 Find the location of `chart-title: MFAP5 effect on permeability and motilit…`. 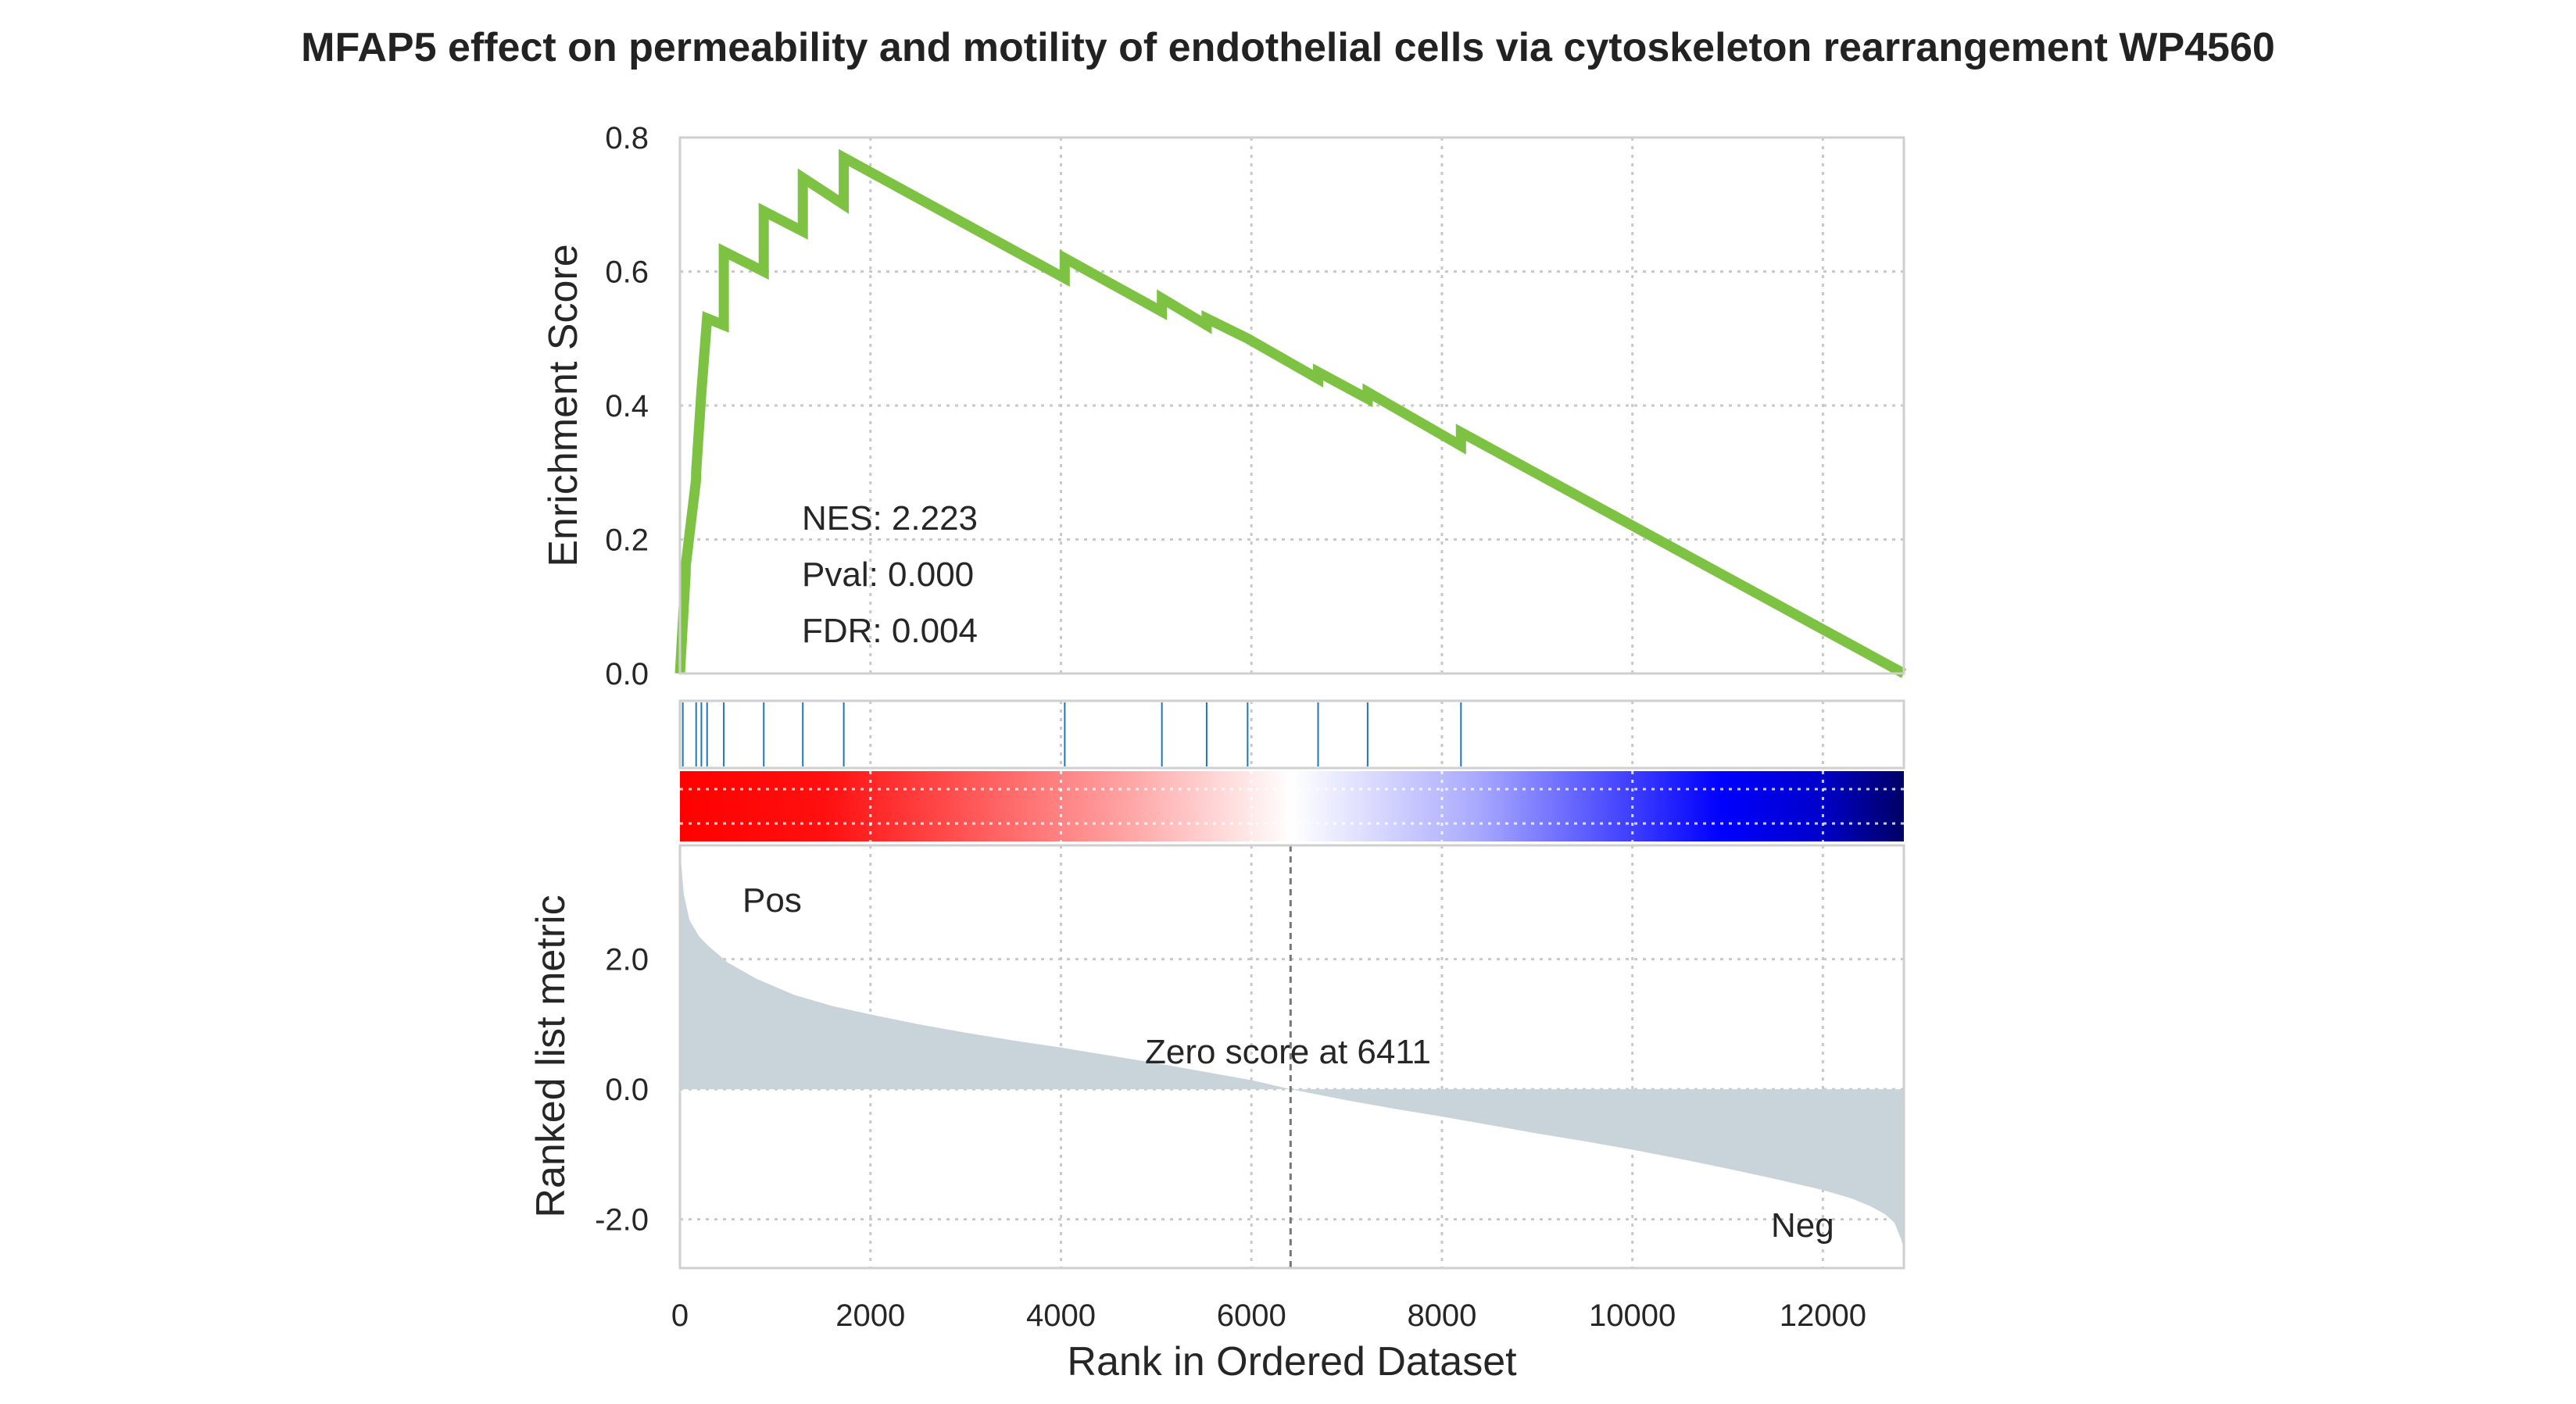

chart-title: MFAP5 effect on permeability and motilit… is located at coordinates (1288, 47).